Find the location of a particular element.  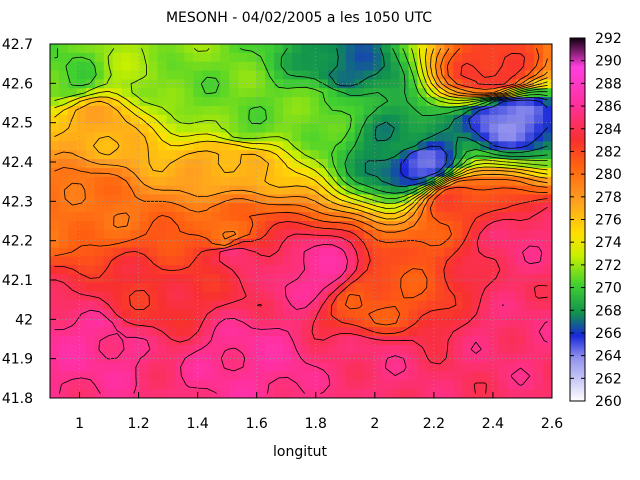

colorbar-tick-label: 288 is located at coordinates (608, 84).